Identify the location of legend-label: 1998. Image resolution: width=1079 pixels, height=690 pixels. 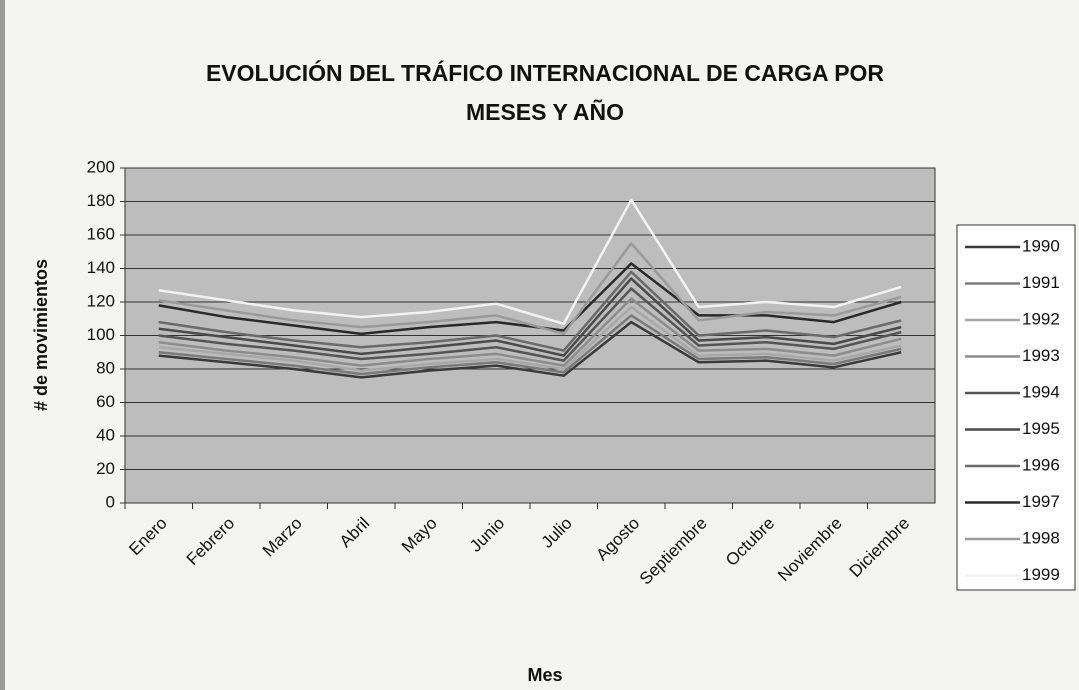
(1041, 537).